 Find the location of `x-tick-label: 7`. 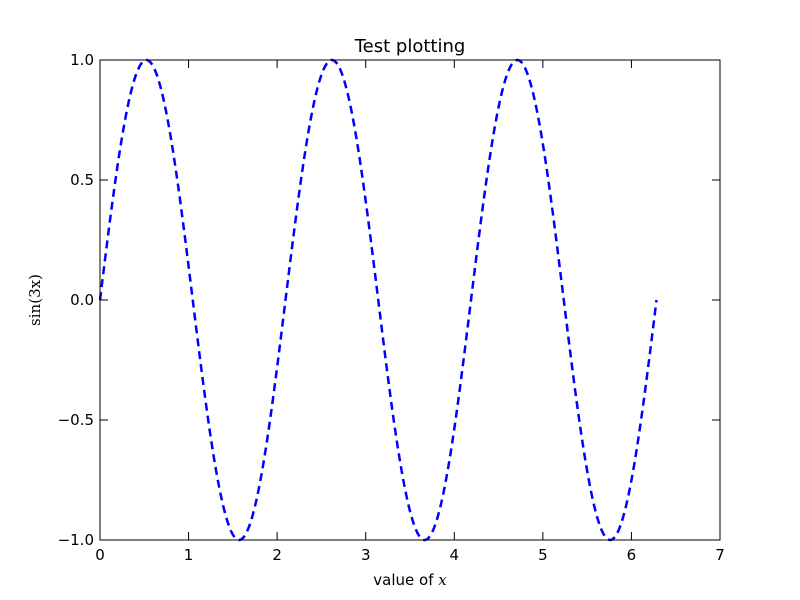

x-tick-label: 7 is located at coordinates (720, 555).